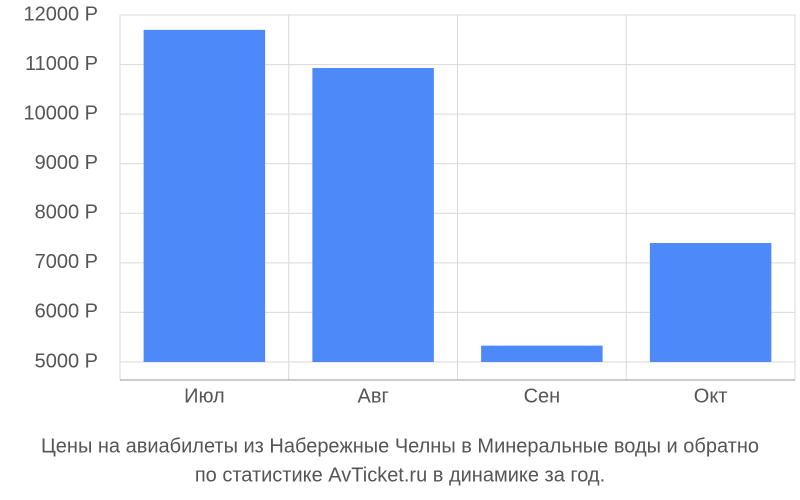  I want to click on y-tick-label: 8000 Р, so click(66, 213).